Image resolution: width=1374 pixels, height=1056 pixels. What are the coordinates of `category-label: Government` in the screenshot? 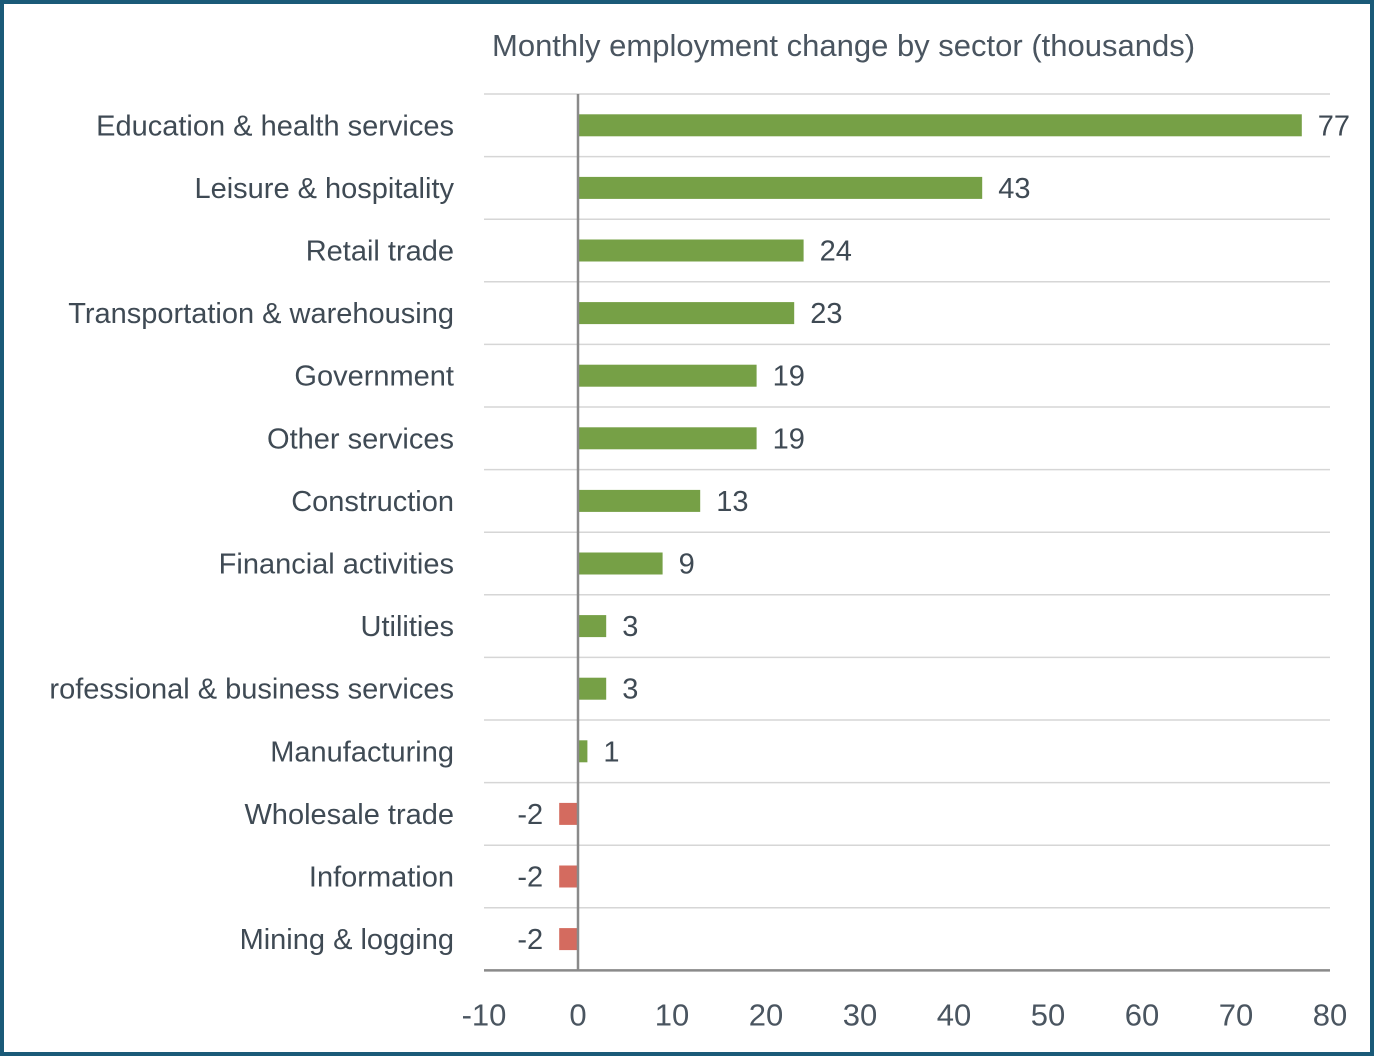 It's located at (374, 377).